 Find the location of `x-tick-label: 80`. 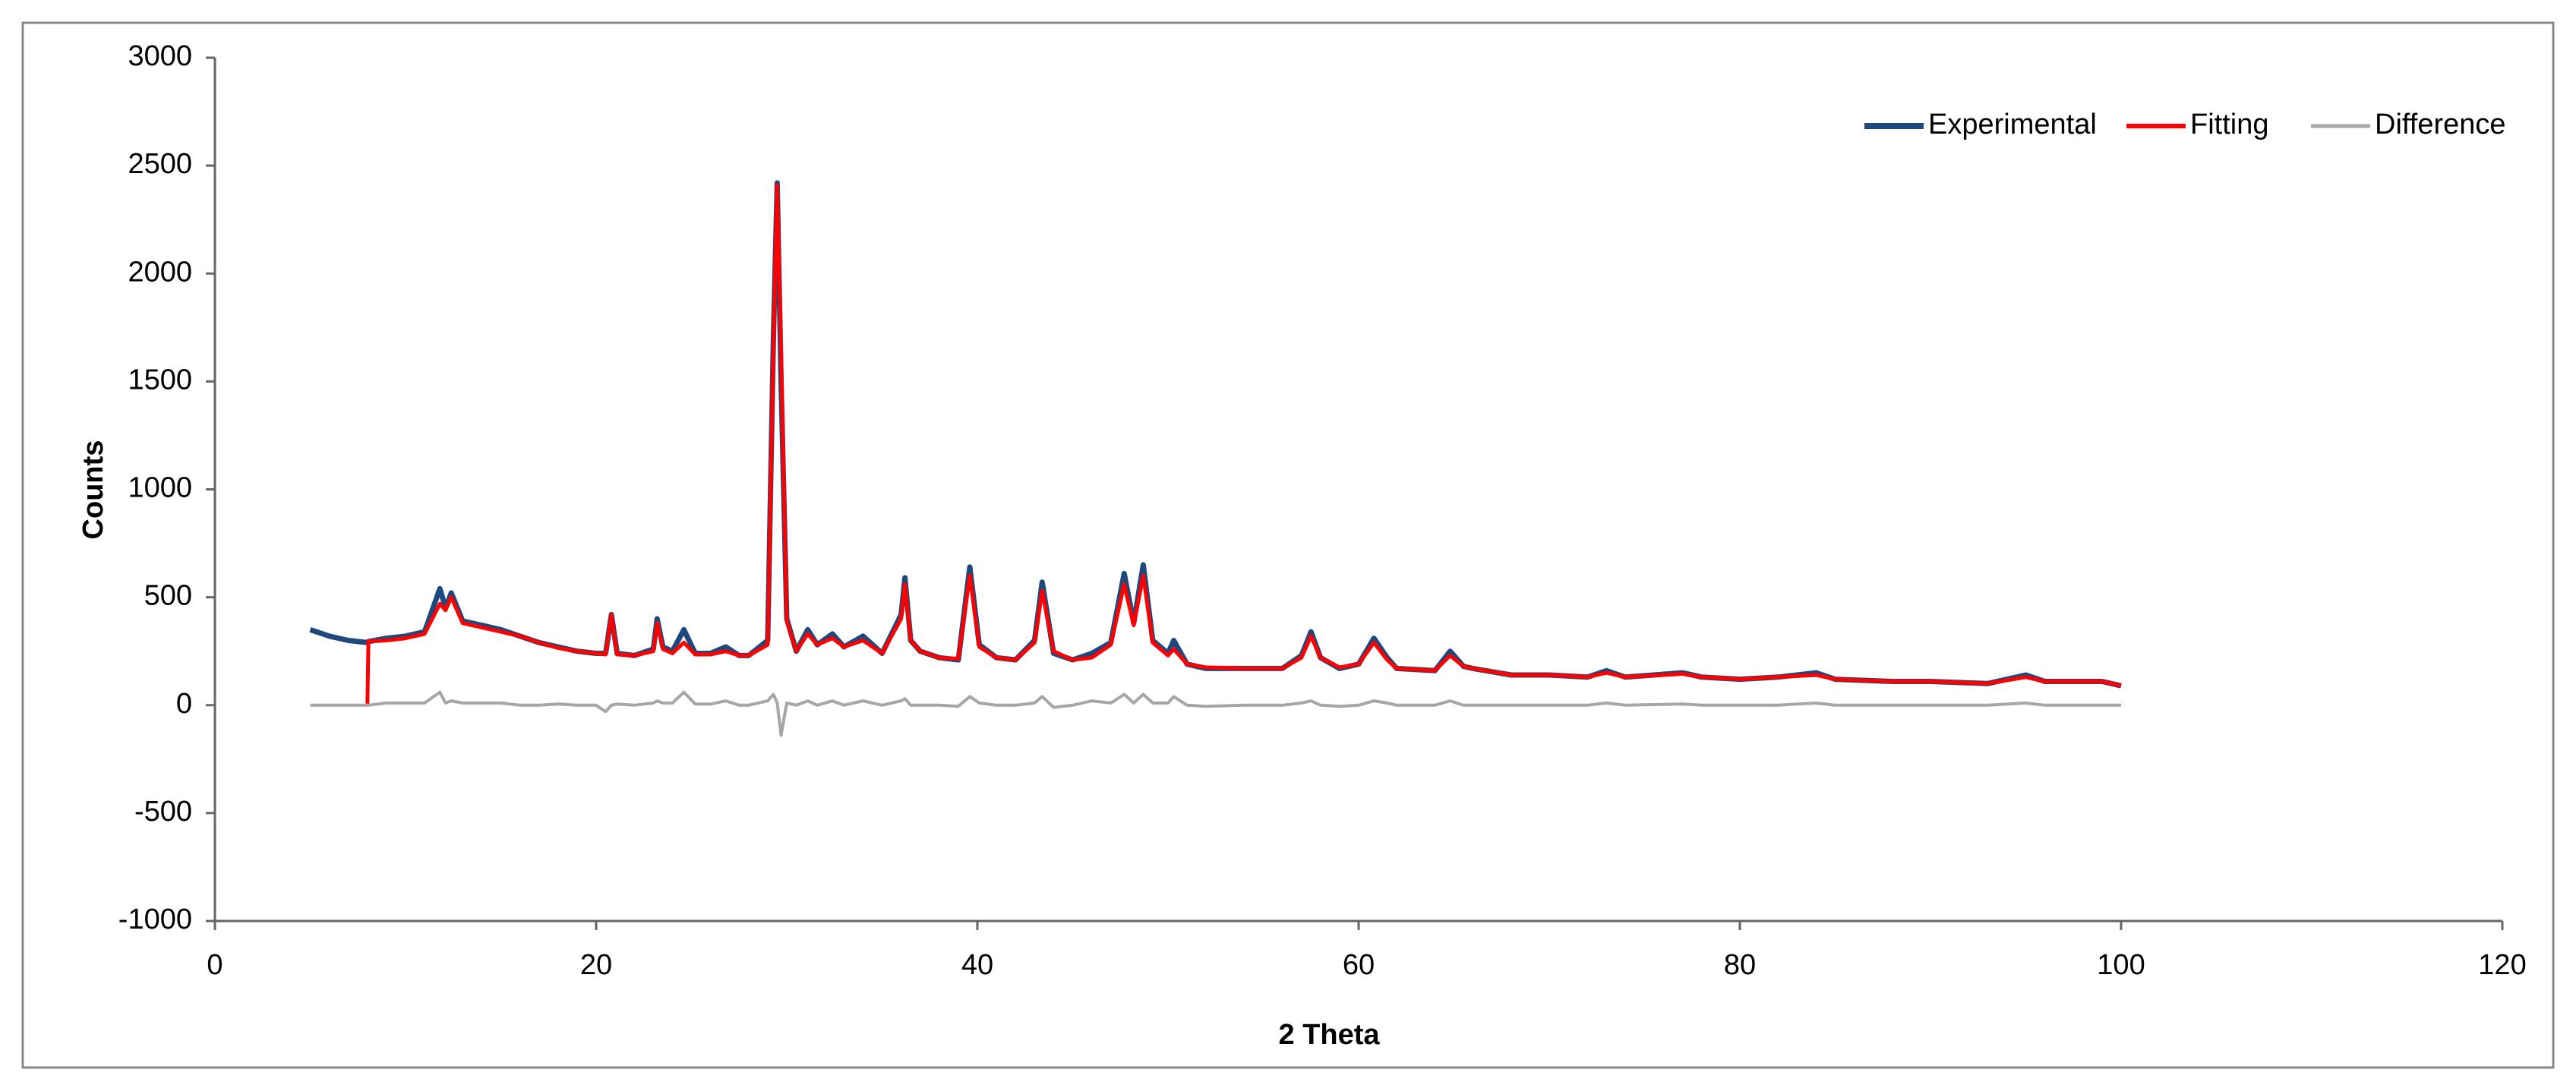

x-tick-label: 80 is located at coordinates (1740, 965).